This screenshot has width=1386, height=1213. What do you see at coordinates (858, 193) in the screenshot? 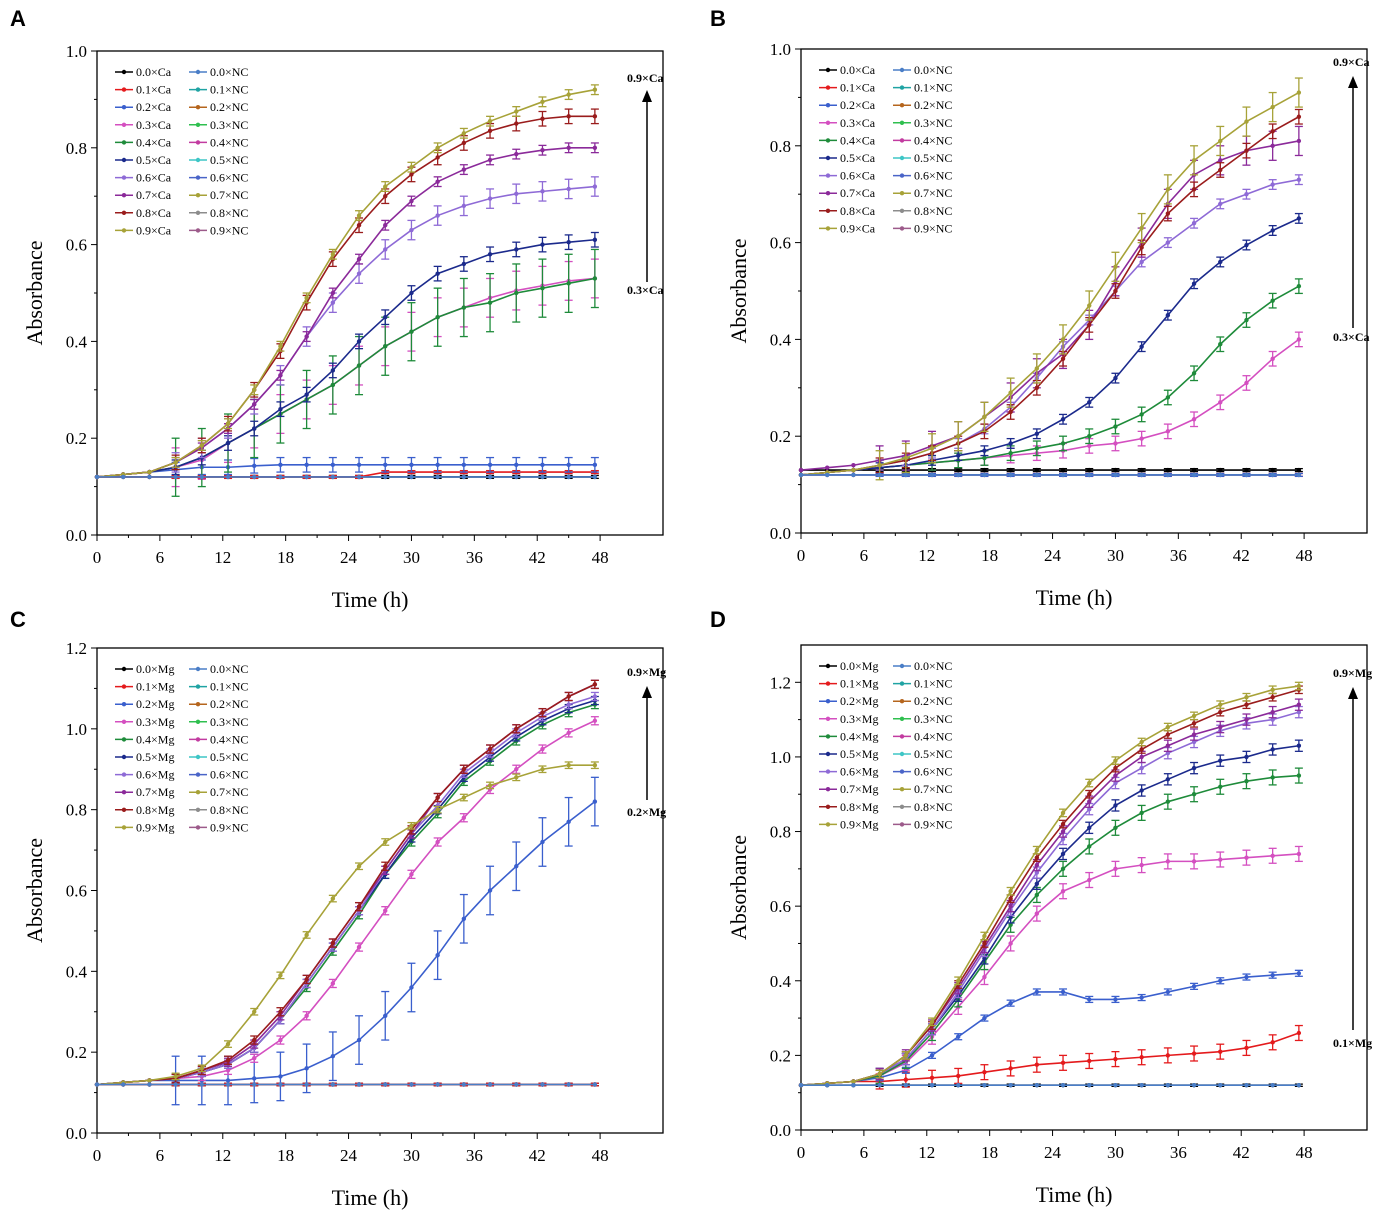
I see `legend-label: 0.7×Ca` at bounding box center [858, 193].